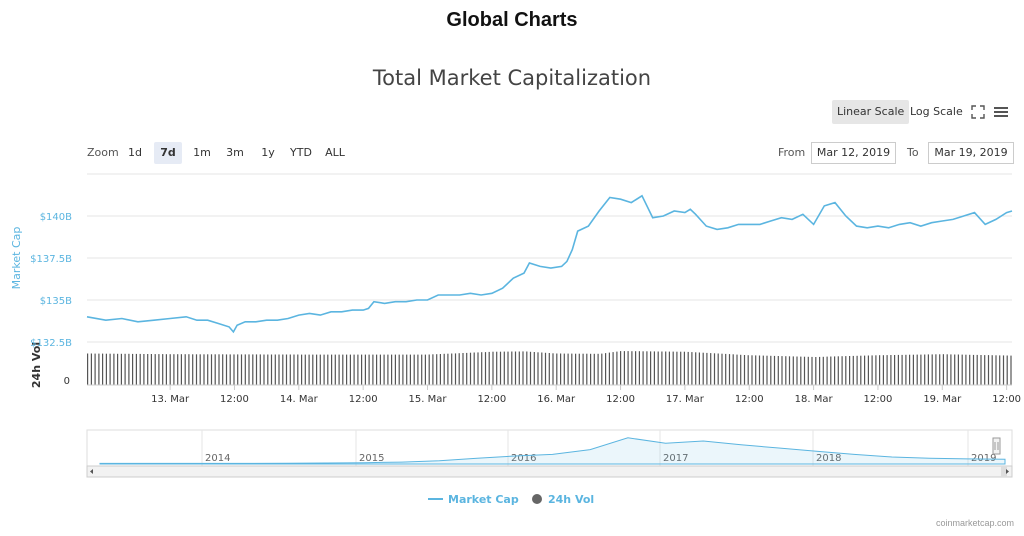 The height and width of the screenshot is (536, 1024). I want to click on scroll-right-arrow-icon, so click(1007, 471).